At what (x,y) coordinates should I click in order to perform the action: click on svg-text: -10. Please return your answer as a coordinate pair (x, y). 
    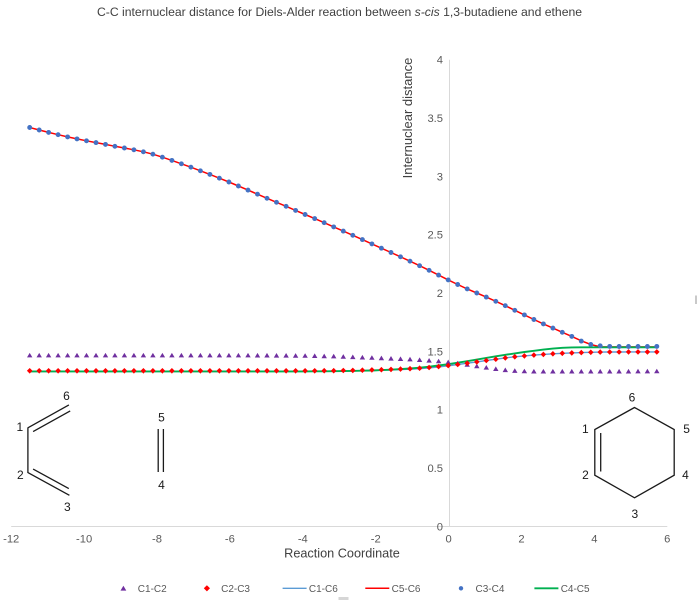
    Looking at the image, I should click on (84, 540).